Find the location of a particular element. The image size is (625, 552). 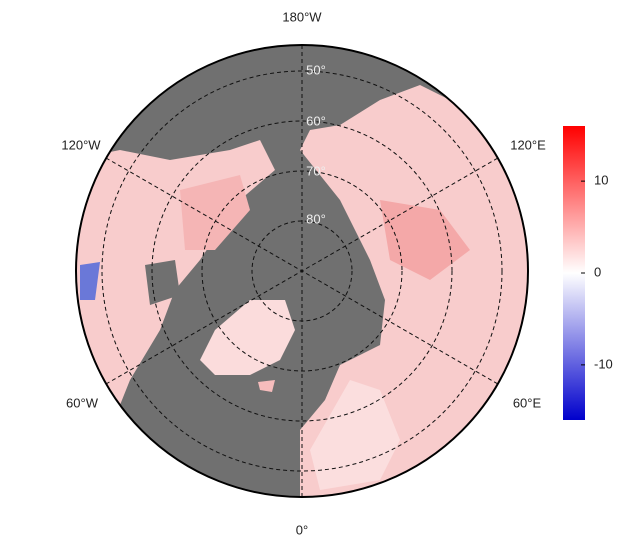

lat-label: 80° is located at coordinates (316, 218).